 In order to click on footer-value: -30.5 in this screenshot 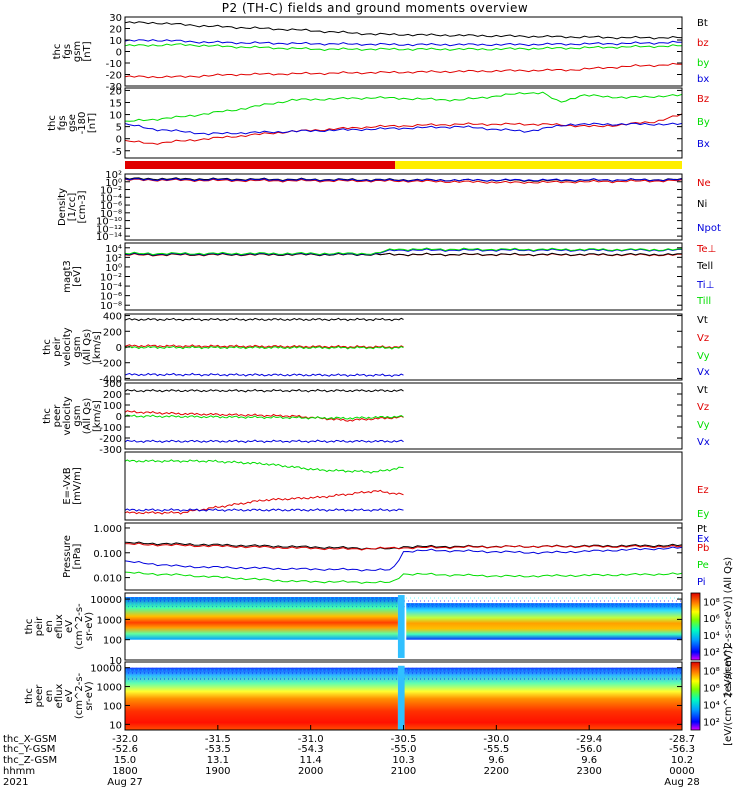, I will do `click(404, 739)`.